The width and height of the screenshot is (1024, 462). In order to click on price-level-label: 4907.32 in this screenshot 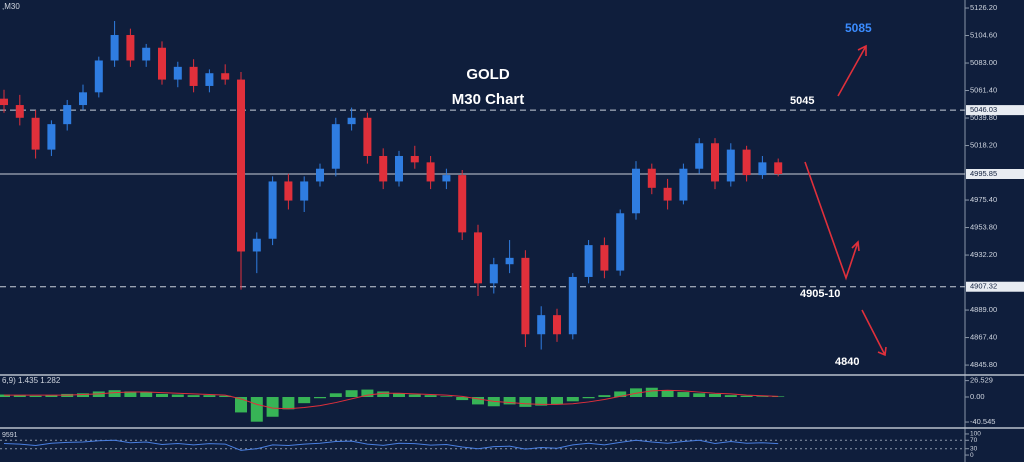, I will do `click(983, 286)`.